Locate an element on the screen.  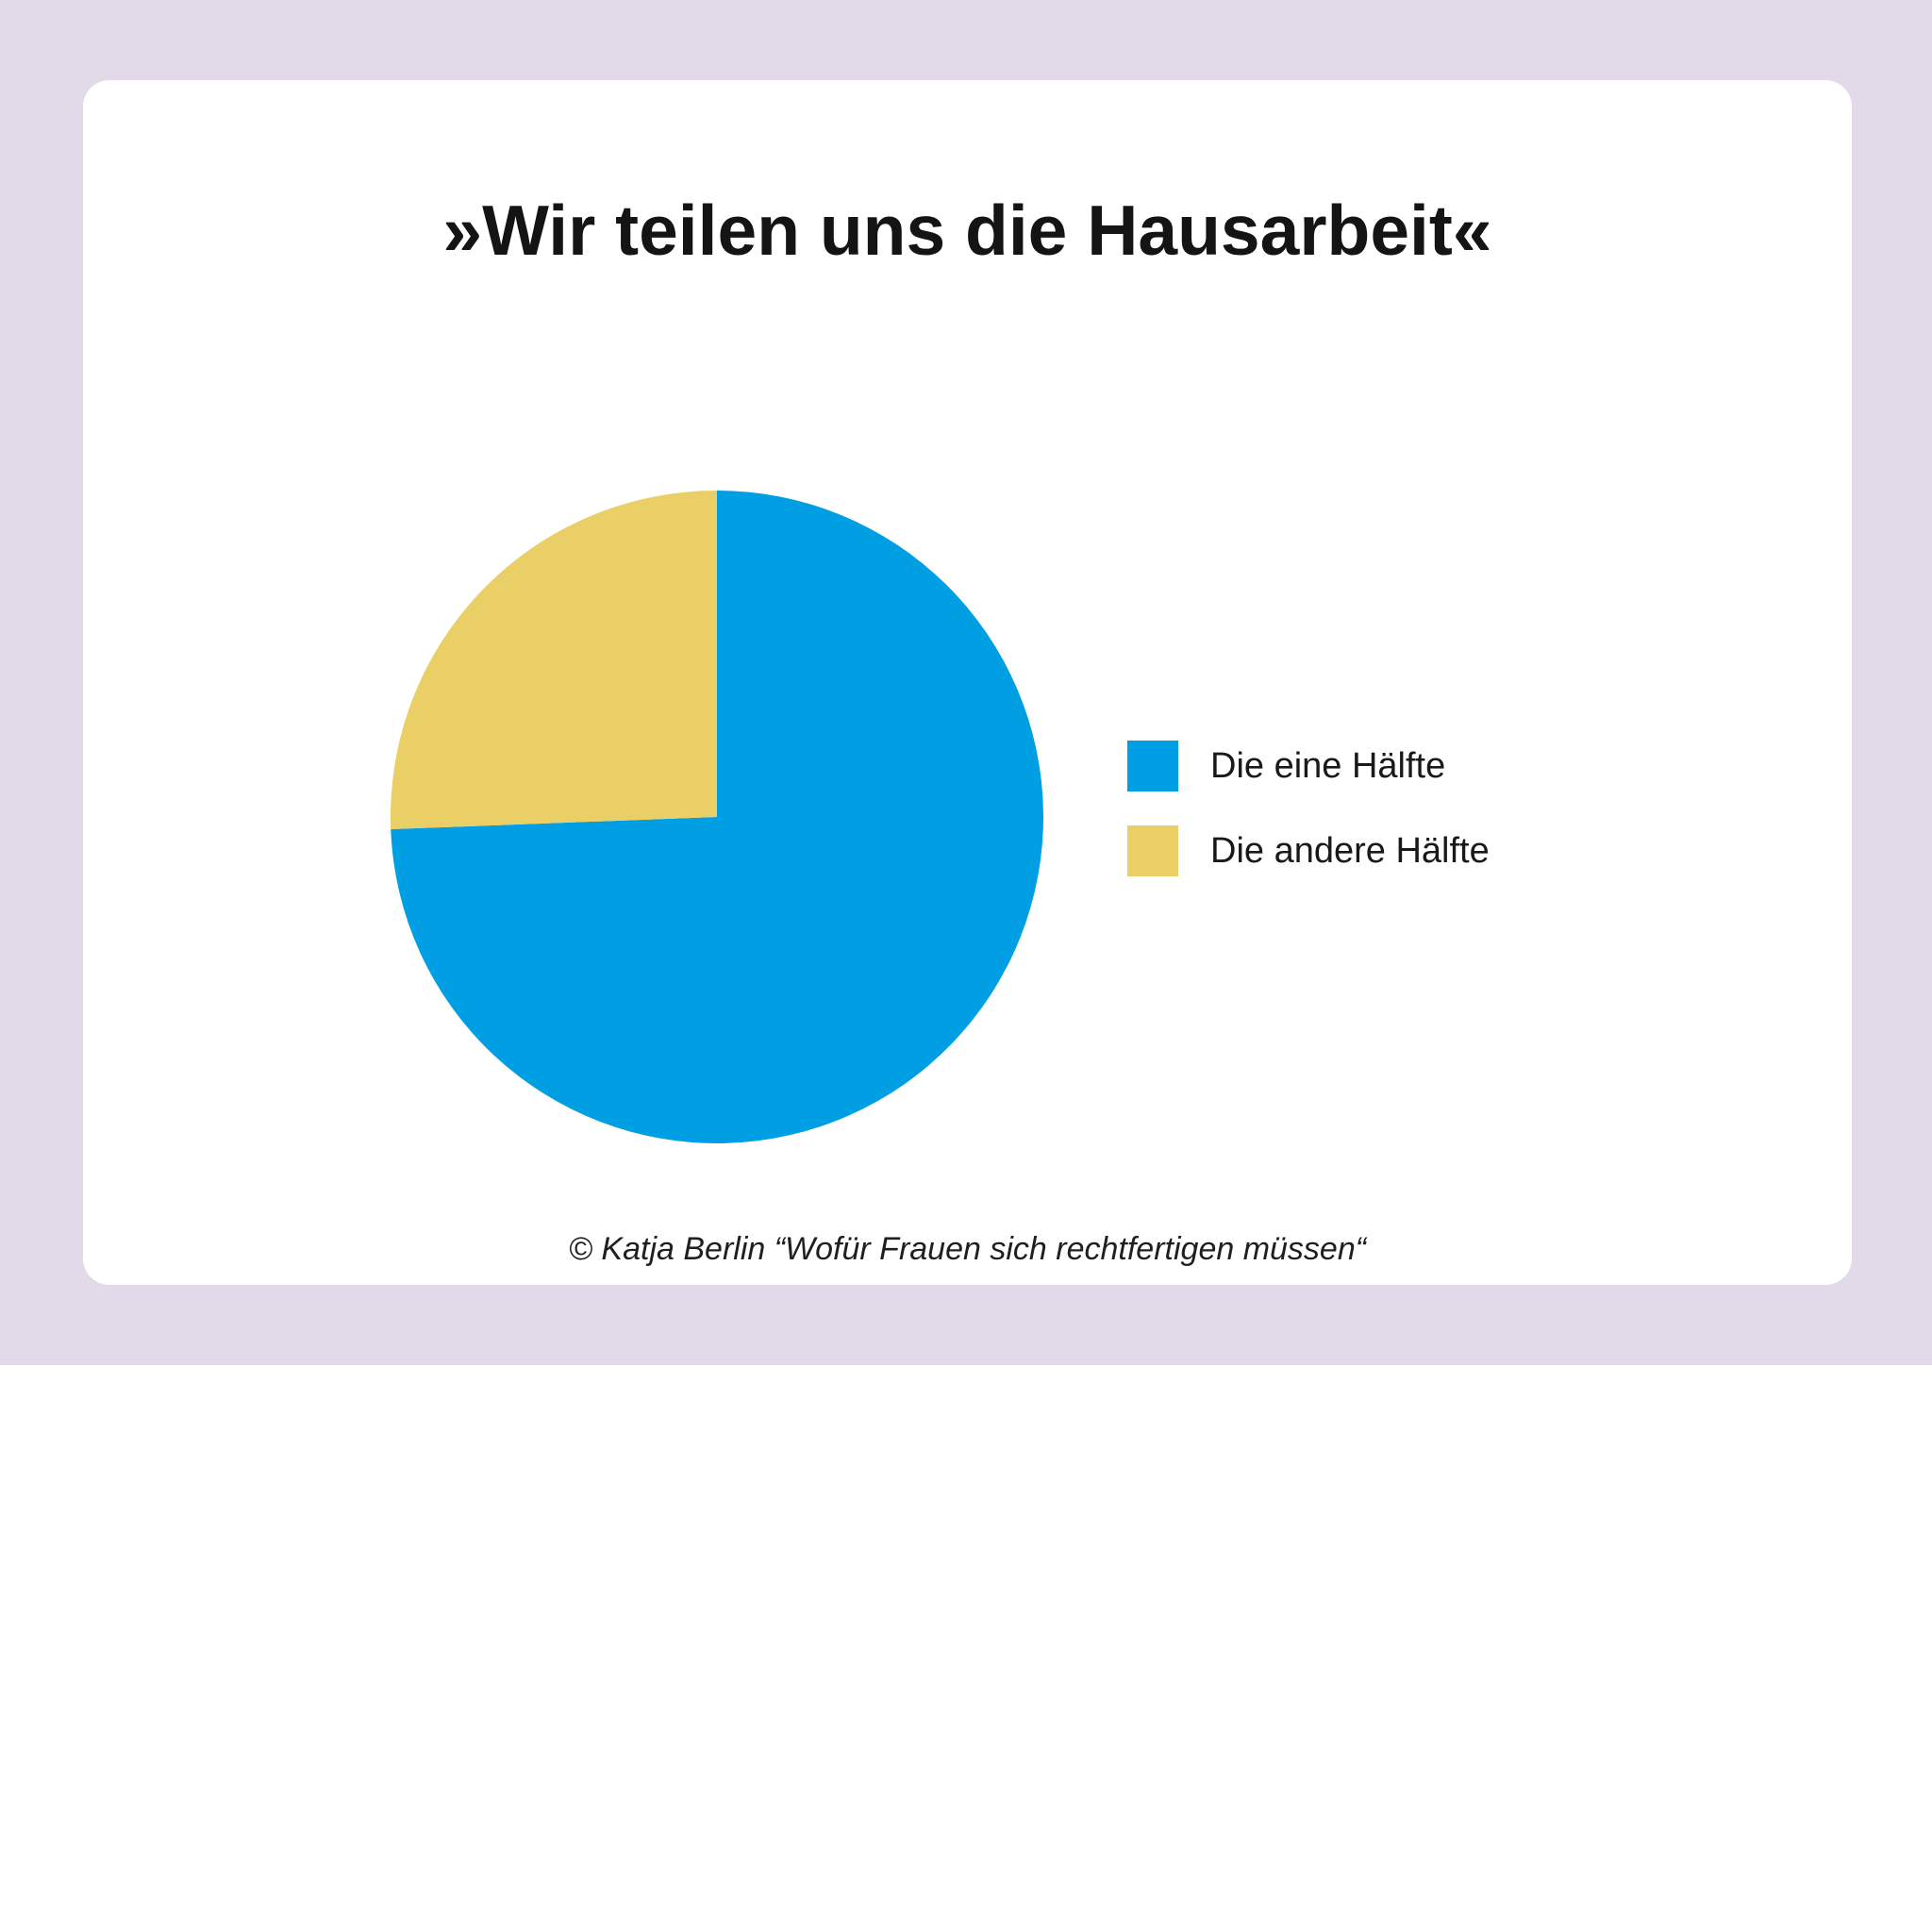
legend-swatch-blue is located at coordinates (1152, 766).